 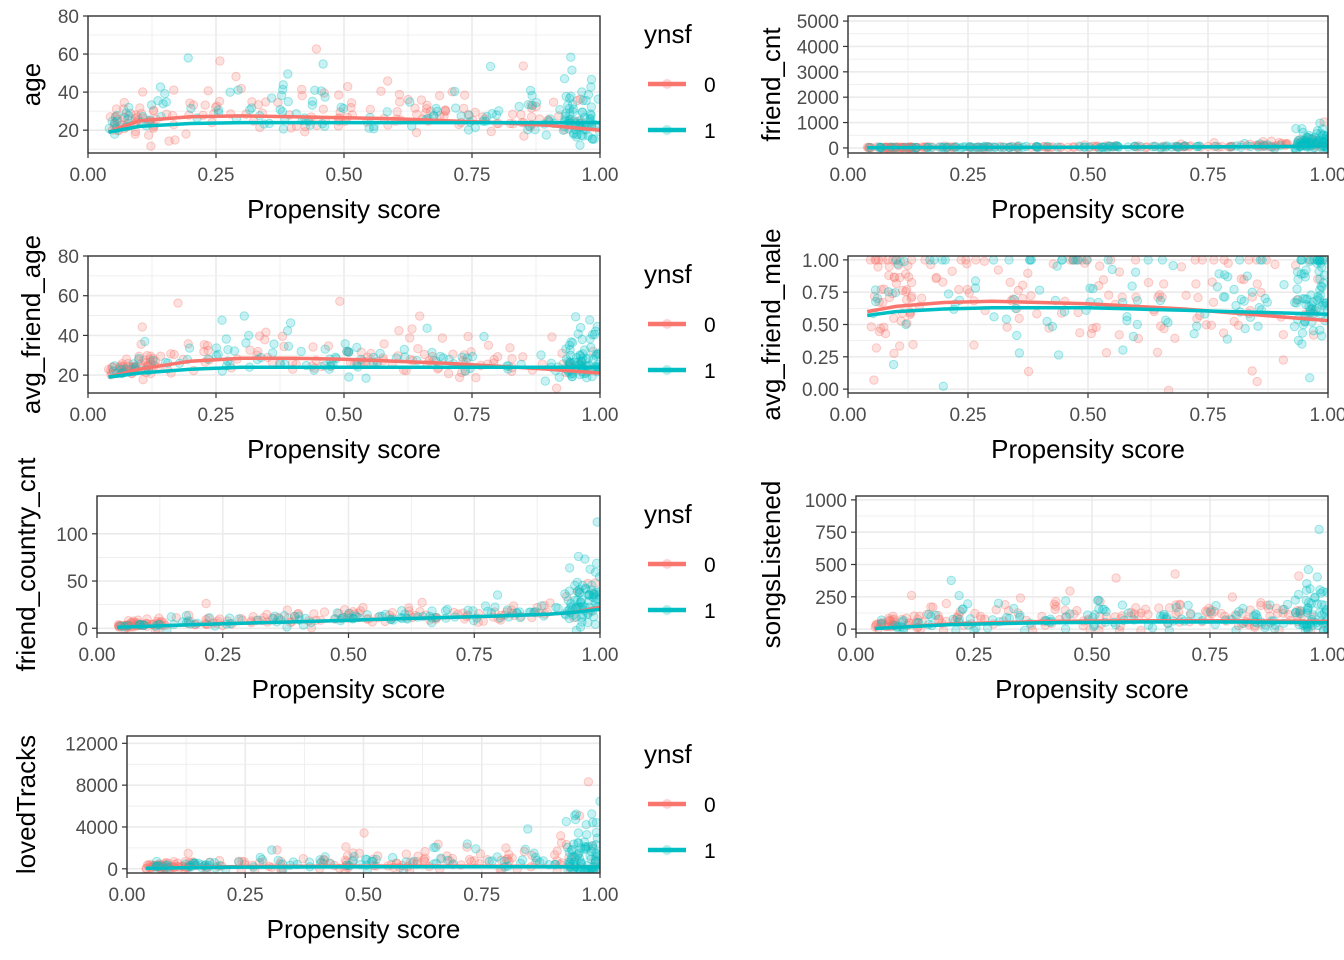 I want to click on legend-label: 1, so click(x=710, y=611).